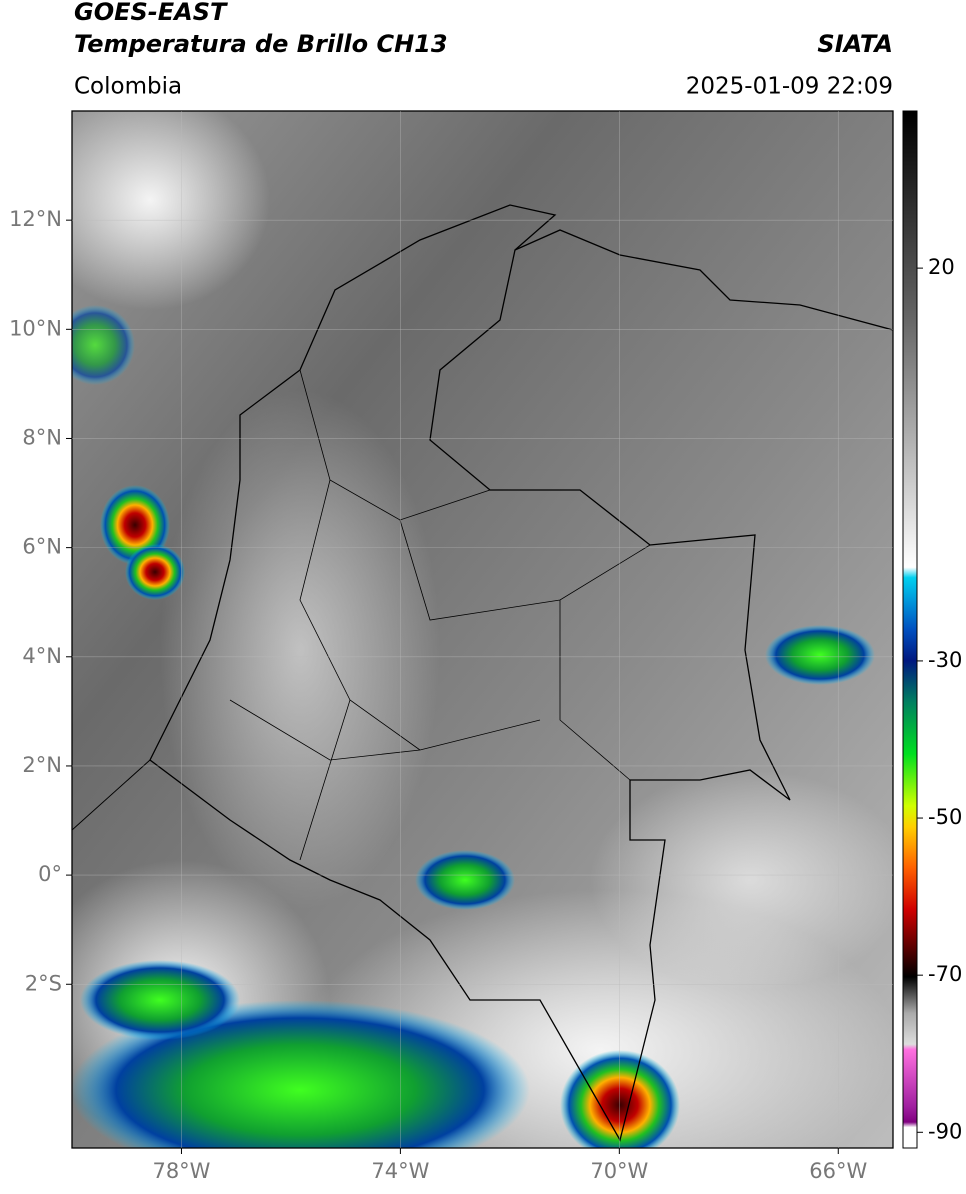 This screenshot has height=1194, width=966. I want to click on y-tick-label: 8°N, so click(42, 437).